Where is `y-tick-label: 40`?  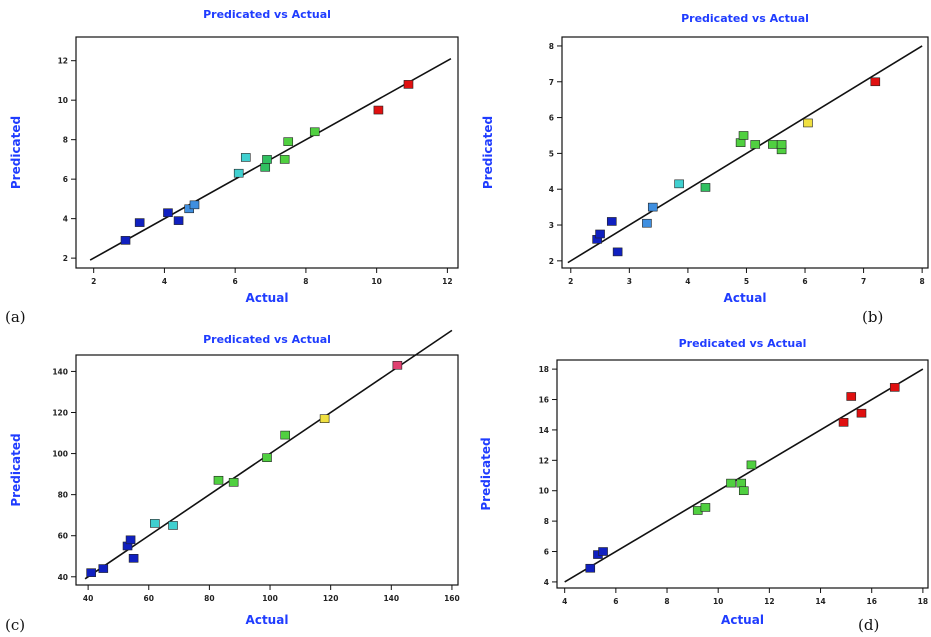
y-tick-label: 40 is located at coordinates (63, 577).